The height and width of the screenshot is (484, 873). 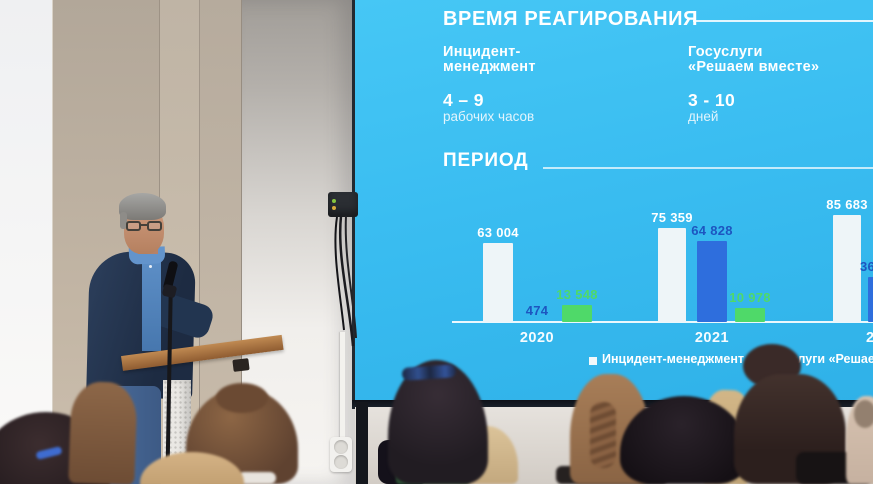 What do you see at coordinates (334, 208) in the screenshot?
I see `connector-led-amber` at bounding box center [334, 208].